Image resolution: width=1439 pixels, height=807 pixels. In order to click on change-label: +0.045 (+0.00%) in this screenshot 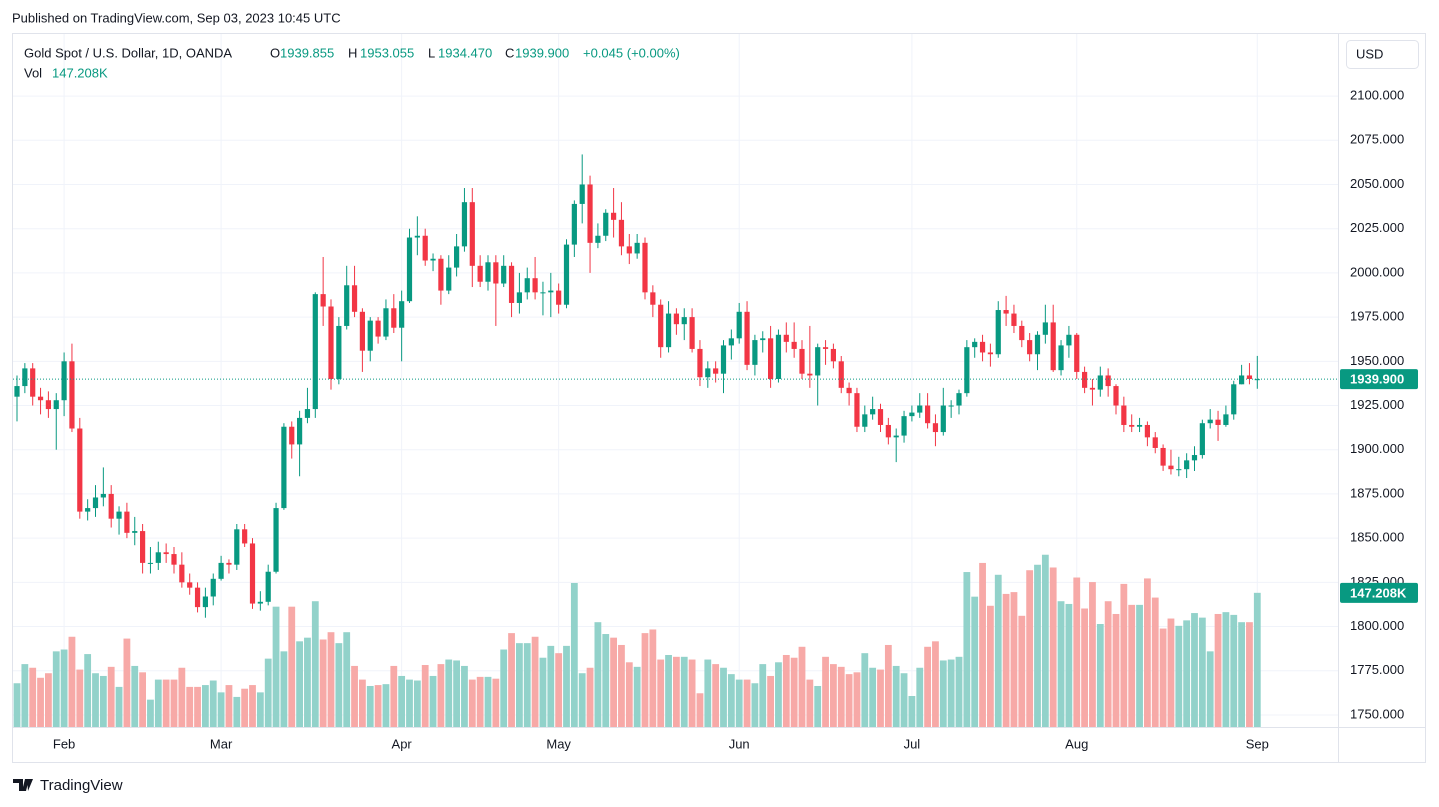, I will do `click(631, 52)`.